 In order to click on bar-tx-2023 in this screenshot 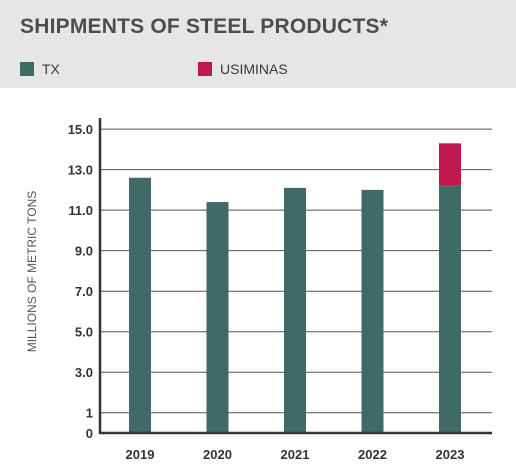, I will do `click(450, 309)`.